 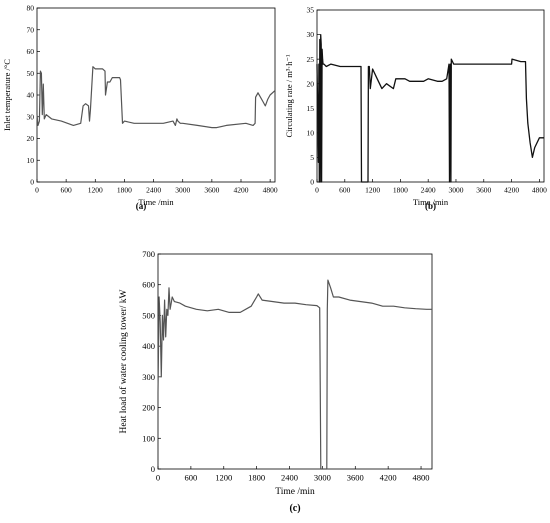 I want to click on y-axis-label: Inlet temperature /°C, so click(x=7, y=95).